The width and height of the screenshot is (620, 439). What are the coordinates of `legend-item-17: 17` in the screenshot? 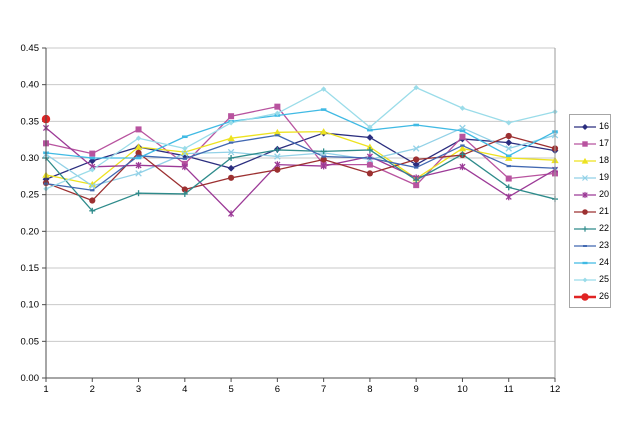 It's located at (591, 143).